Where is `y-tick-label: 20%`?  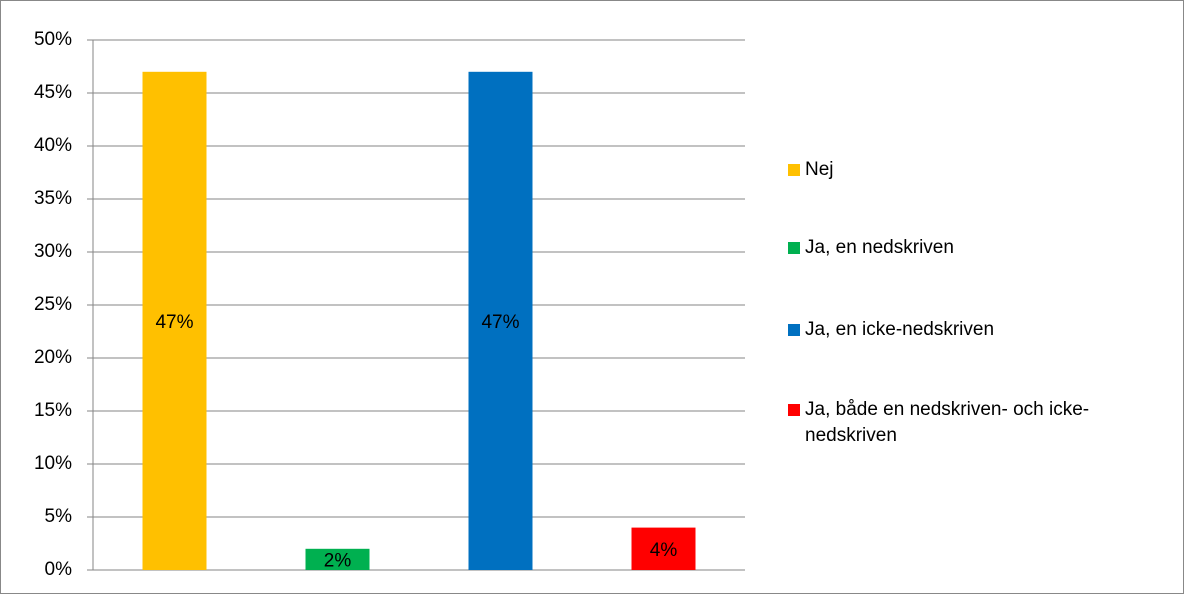 y-tick-label: 20% is located at coordinates (53, 357).